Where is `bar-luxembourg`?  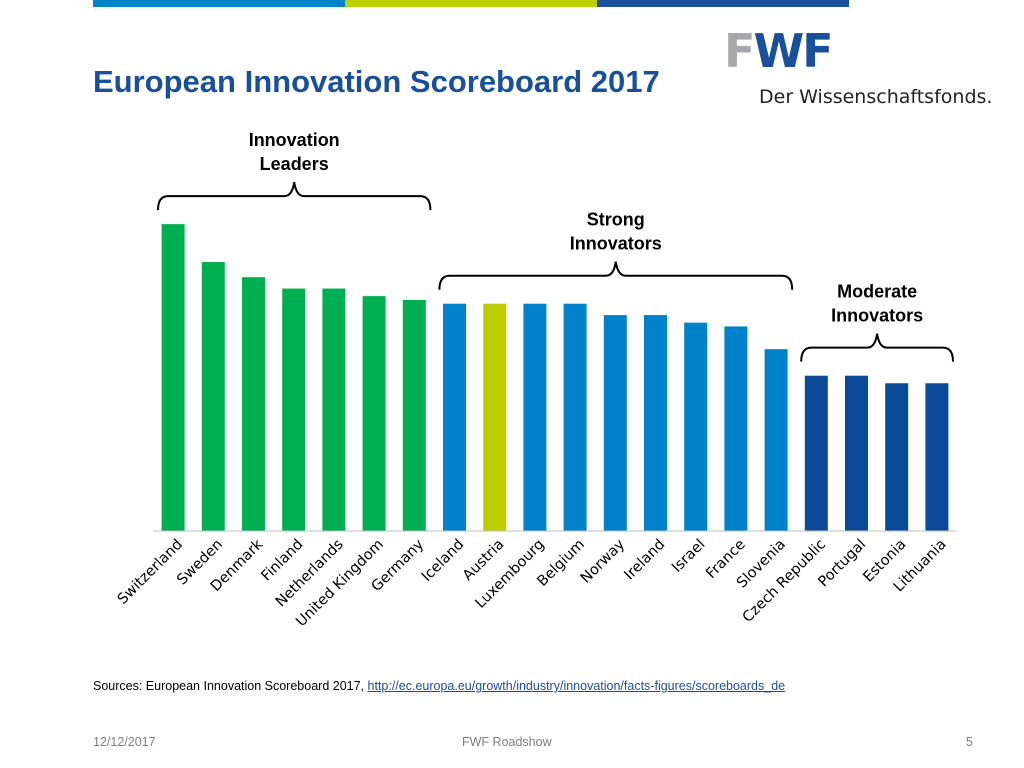 bar-luxembourg is located at coordinates (535, 417).